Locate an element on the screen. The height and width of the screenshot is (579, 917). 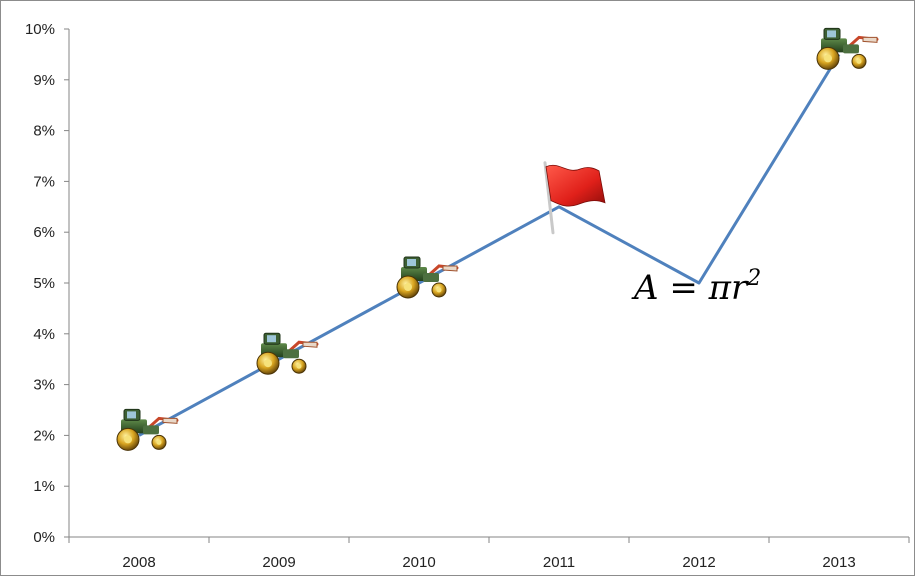
y-tick-label: 2% is located at coordinates (44, 435).